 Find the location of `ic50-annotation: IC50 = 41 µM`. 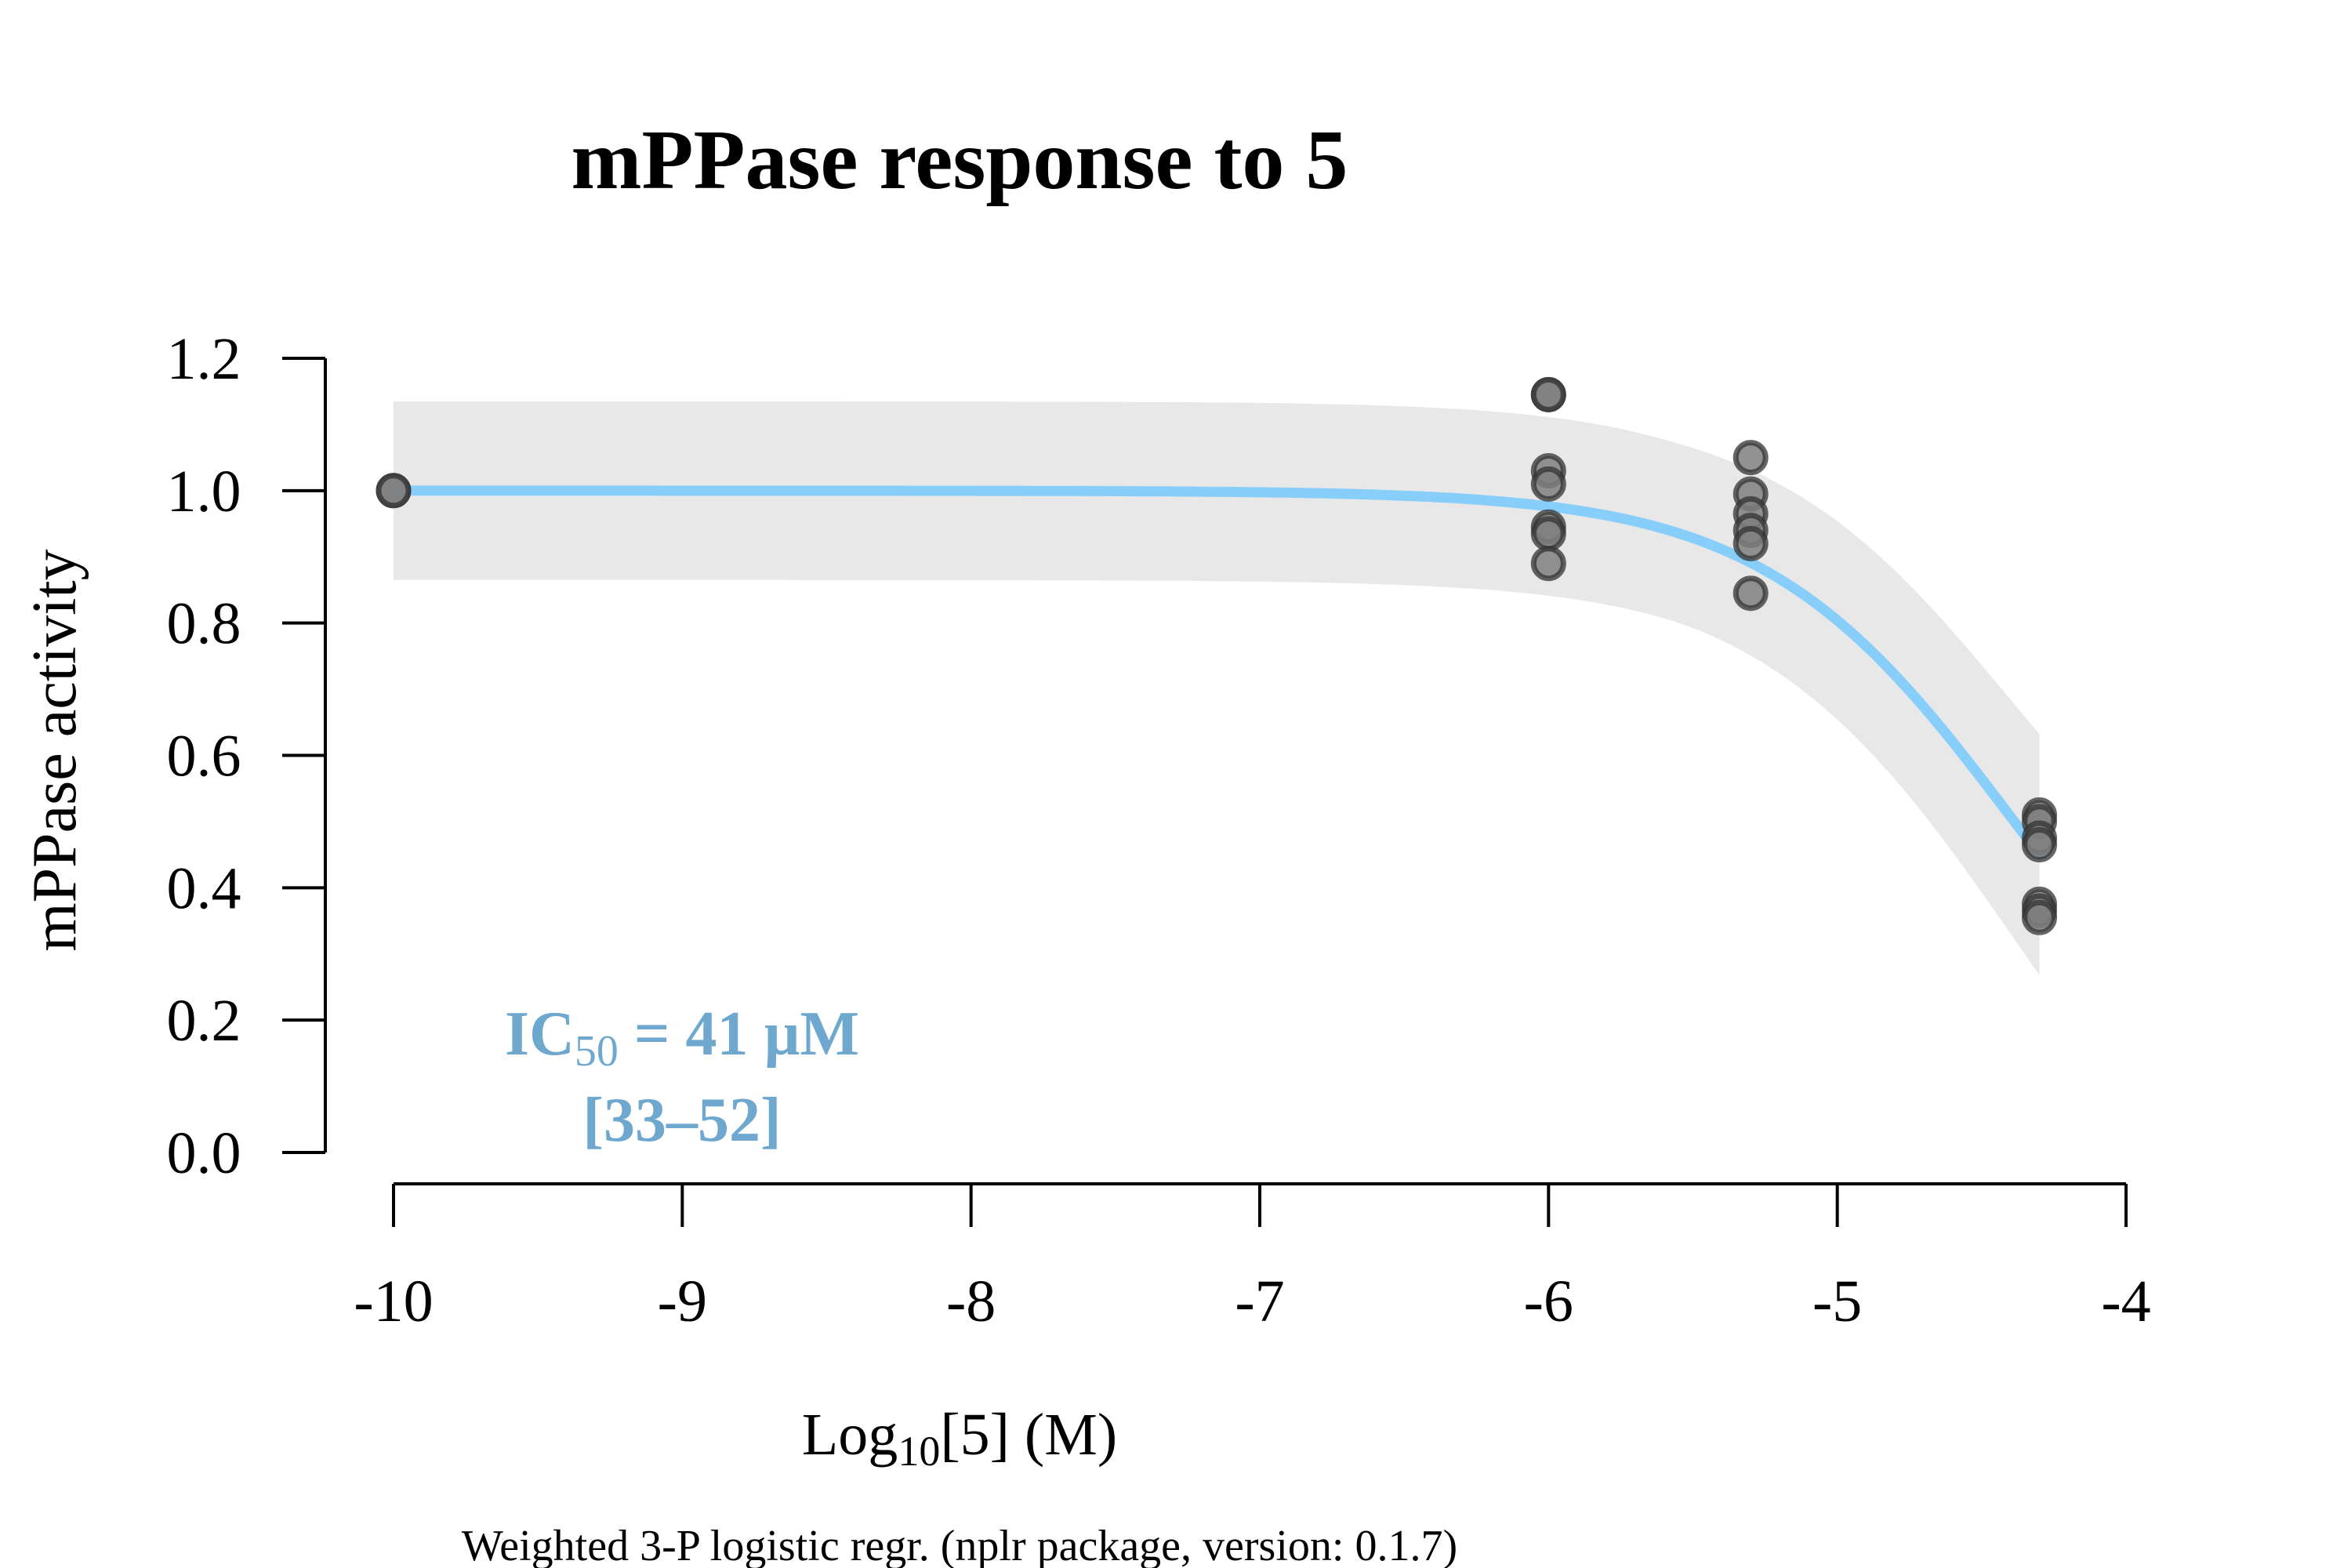

ic50-annotation: IC50 = 41 µM is located at coordinates (682, 1038).